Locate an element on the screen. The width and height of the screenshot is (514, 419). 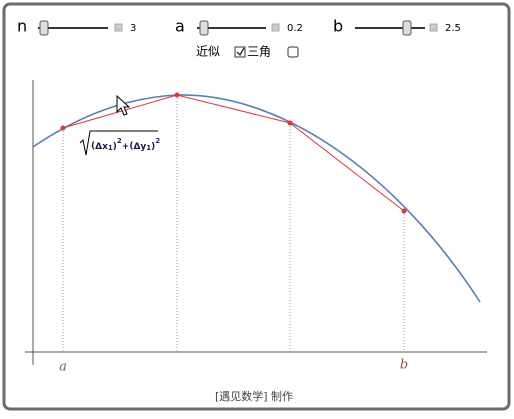
slider-label: b is located at coordinates (338, 26).